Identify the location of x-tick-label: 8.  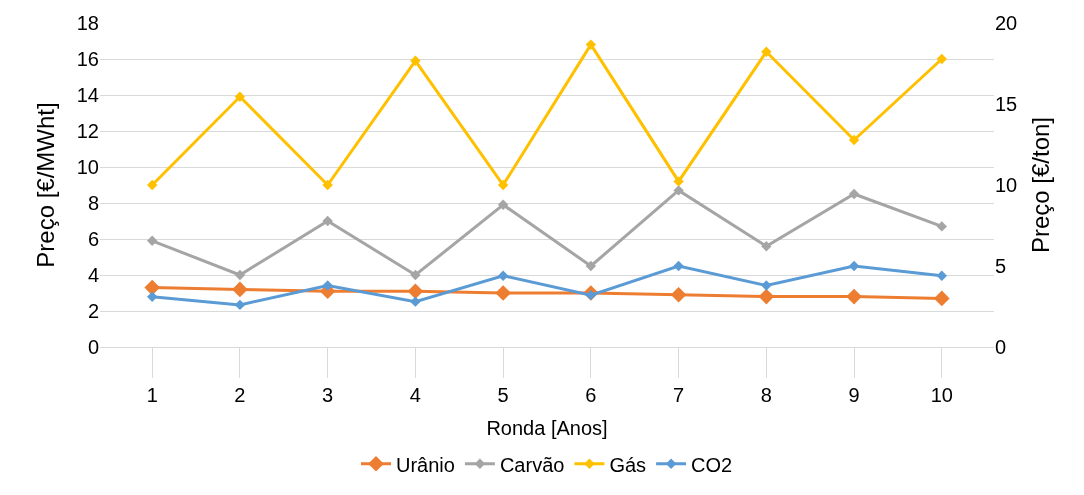
(766, 395).